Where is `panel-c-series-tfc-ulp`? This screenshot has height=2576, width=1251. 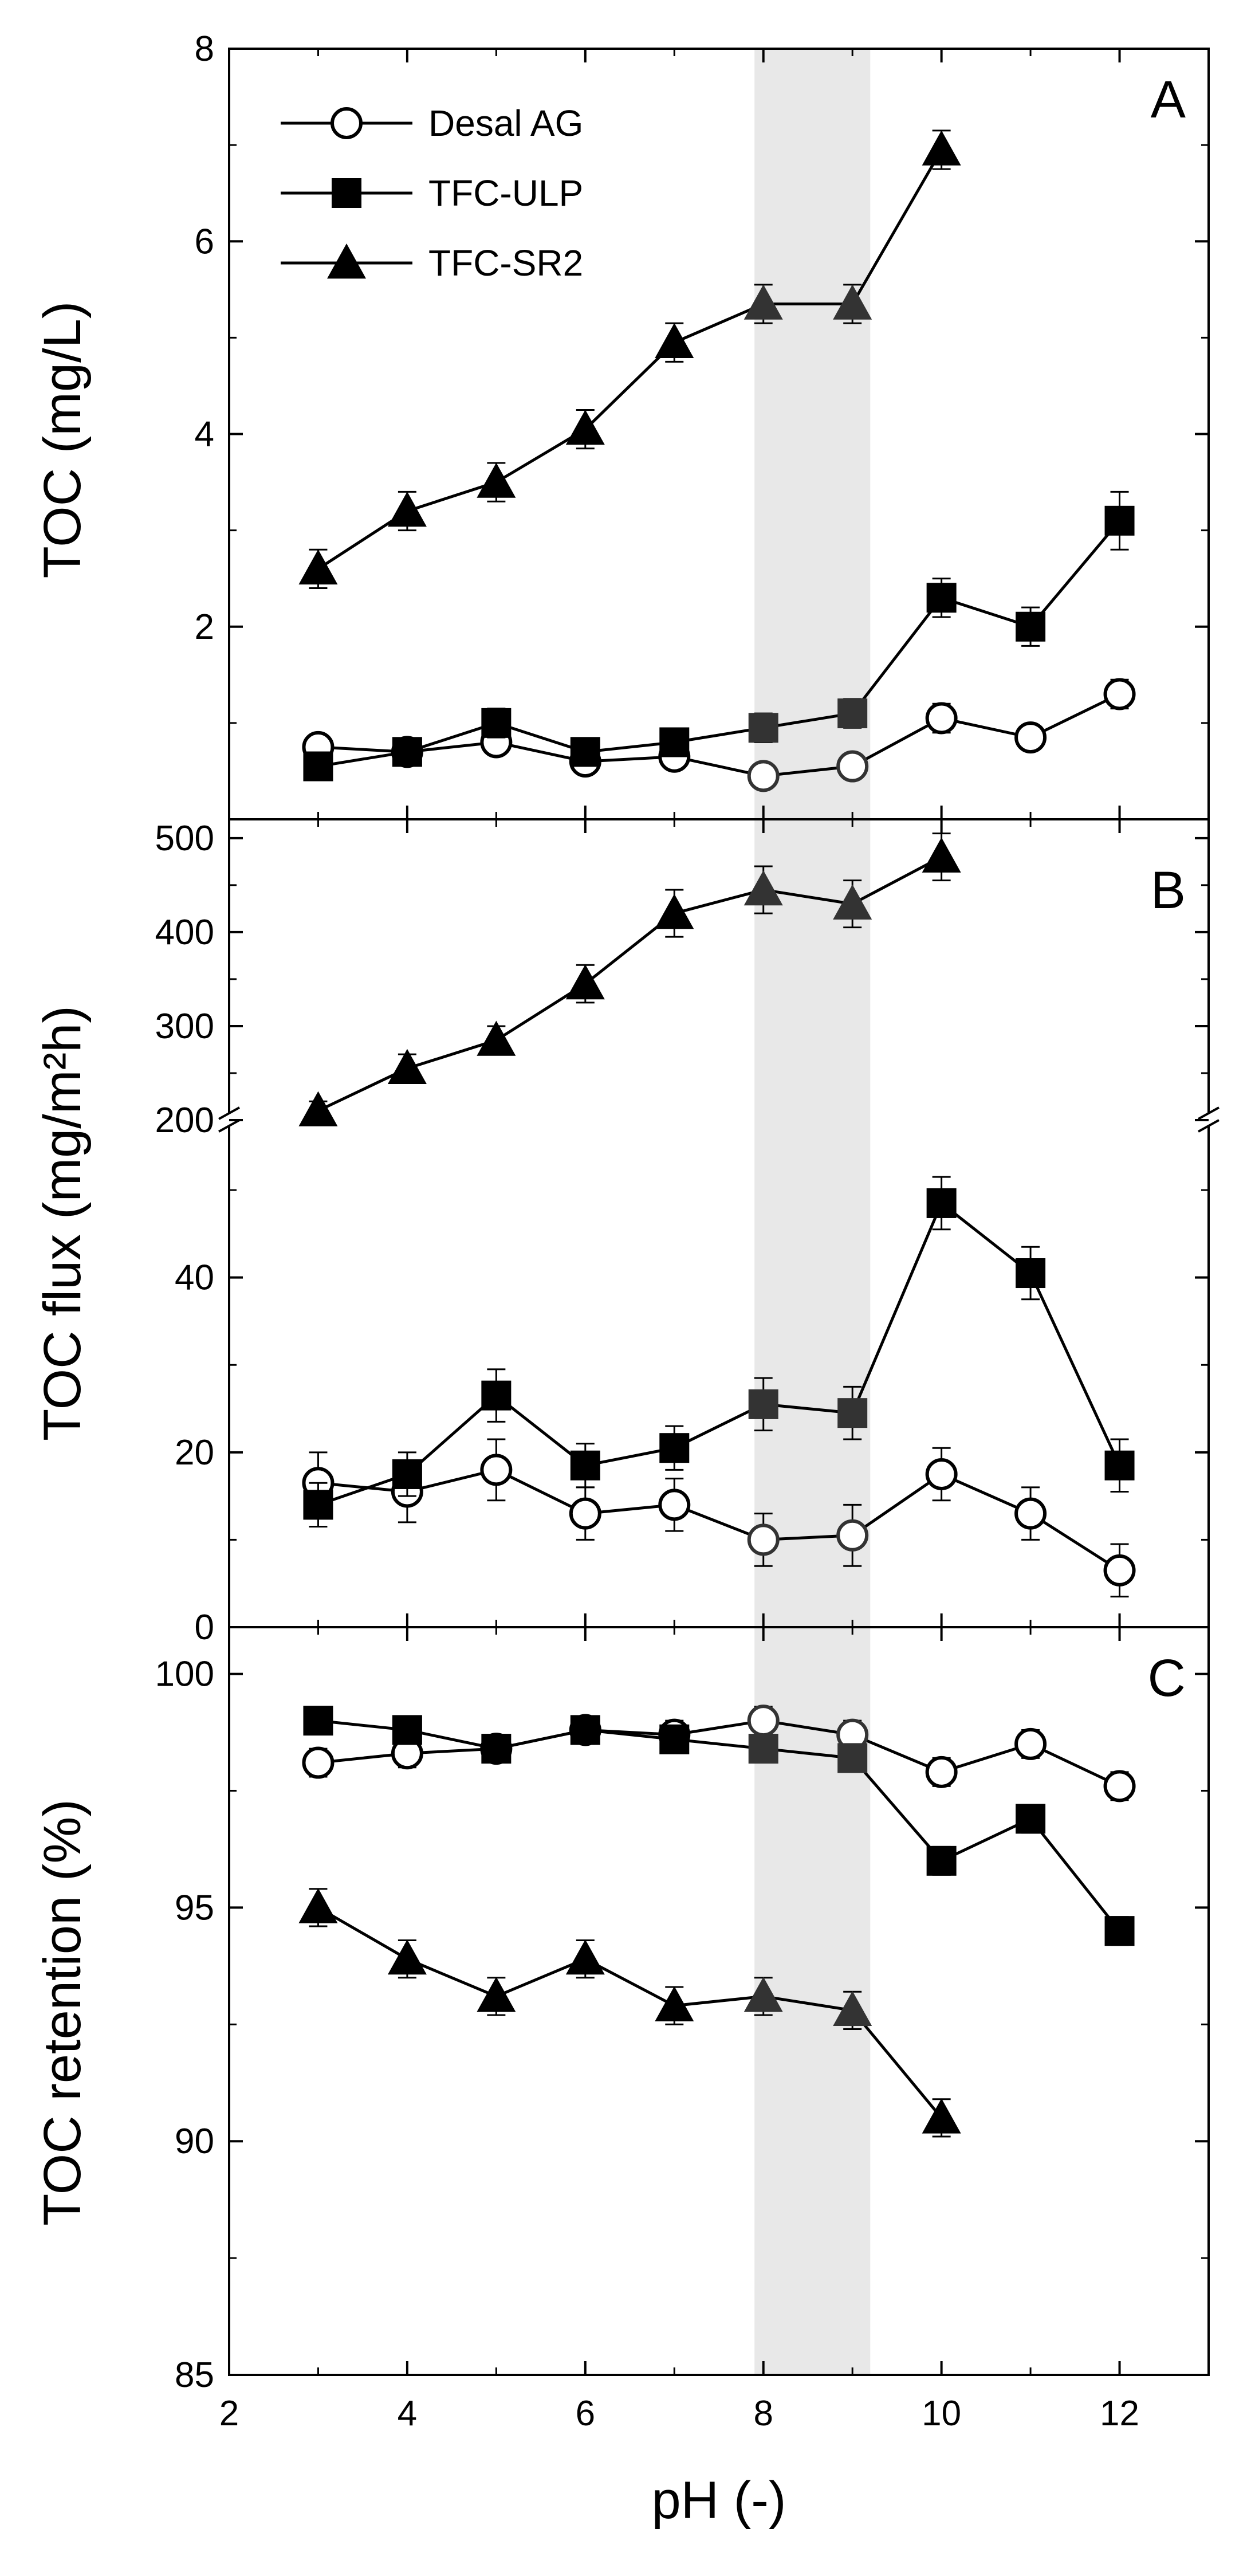 panel-c-series-tfc-ulp is located at coordinates (719, 1826).